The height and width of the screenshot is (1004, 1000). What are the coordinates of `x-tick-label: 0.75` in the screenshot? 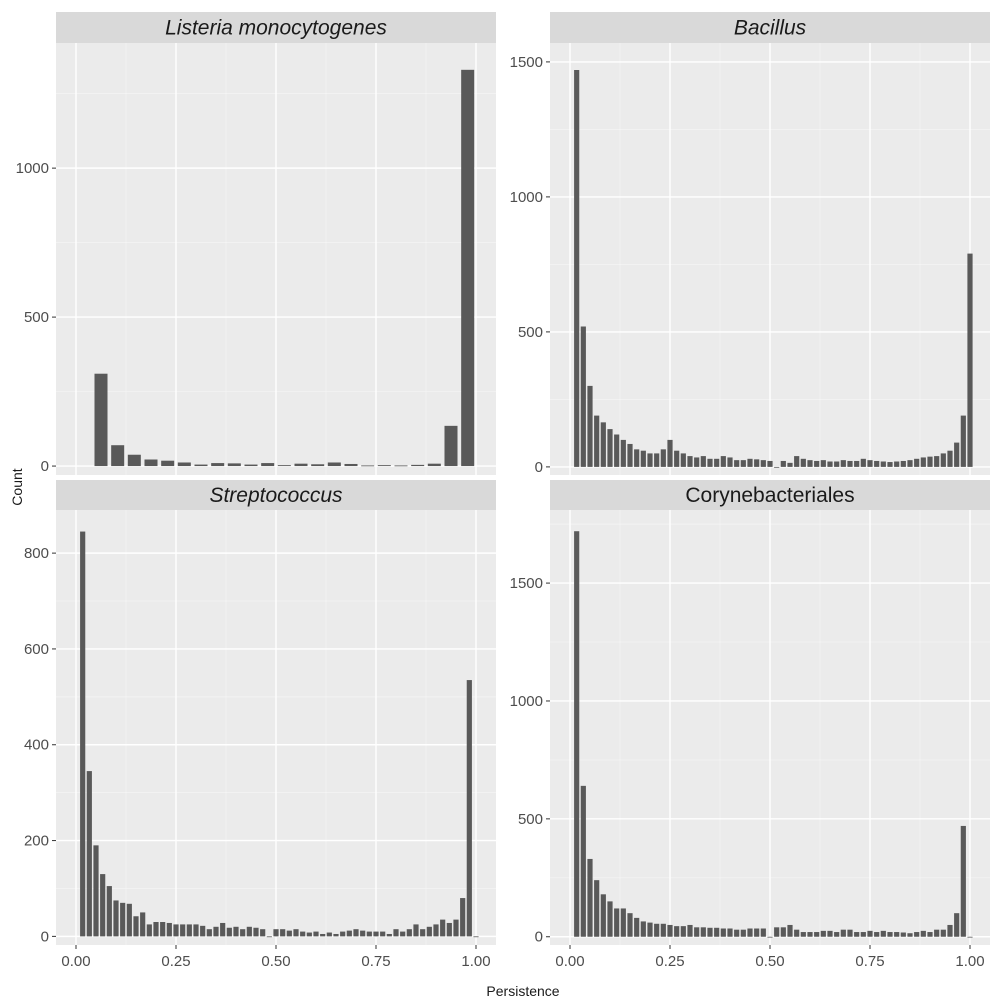 It's located at (375, 961).